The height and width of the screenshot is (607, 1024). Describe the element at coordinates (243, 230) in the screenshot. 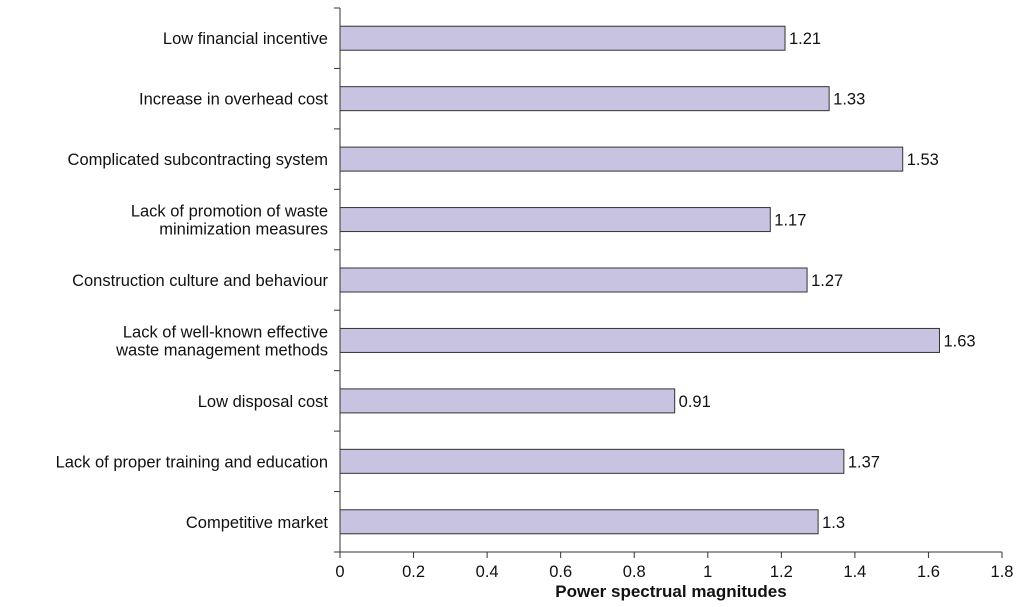

I see `category-label: minimization measures` at that location.